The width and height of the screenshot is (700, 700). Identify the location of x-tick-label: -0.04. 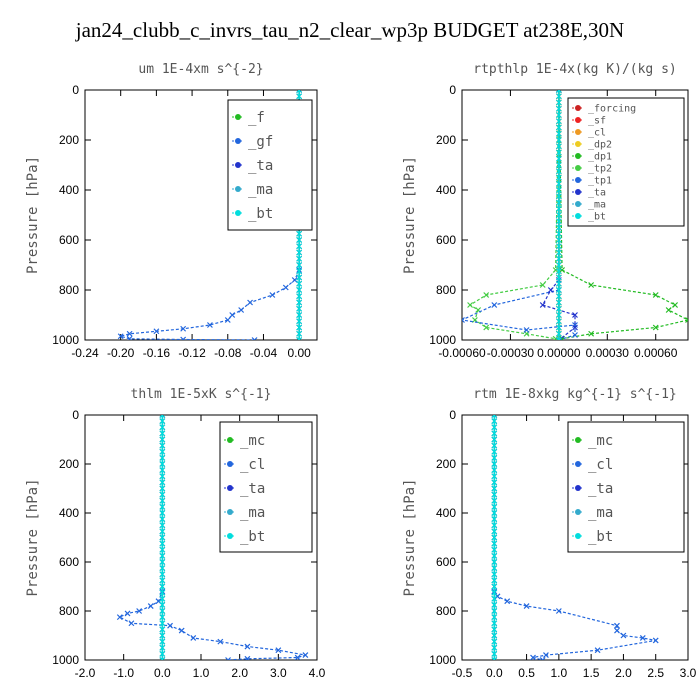
(264, 353).